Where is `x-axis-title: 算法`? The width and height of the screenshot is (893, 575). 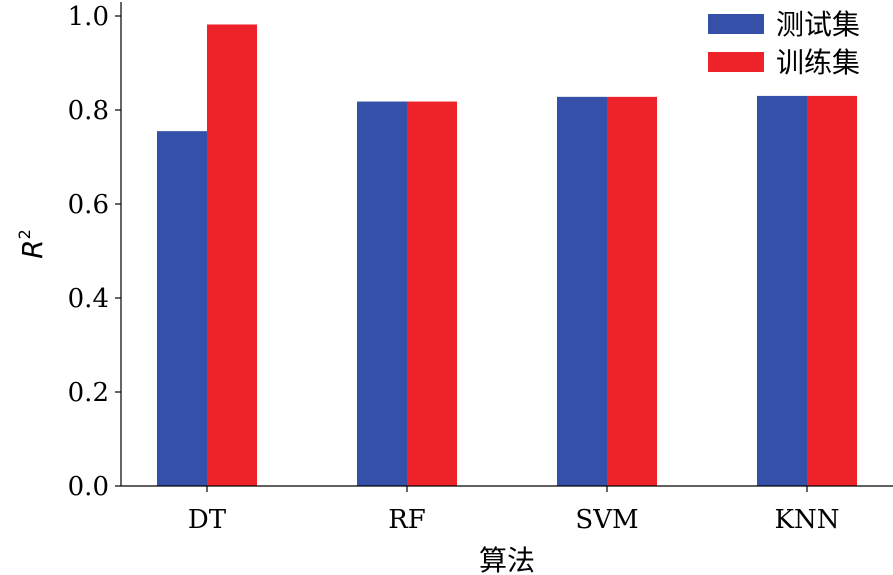 x-axis-title: 算法 is located at coordinates (507, 559).